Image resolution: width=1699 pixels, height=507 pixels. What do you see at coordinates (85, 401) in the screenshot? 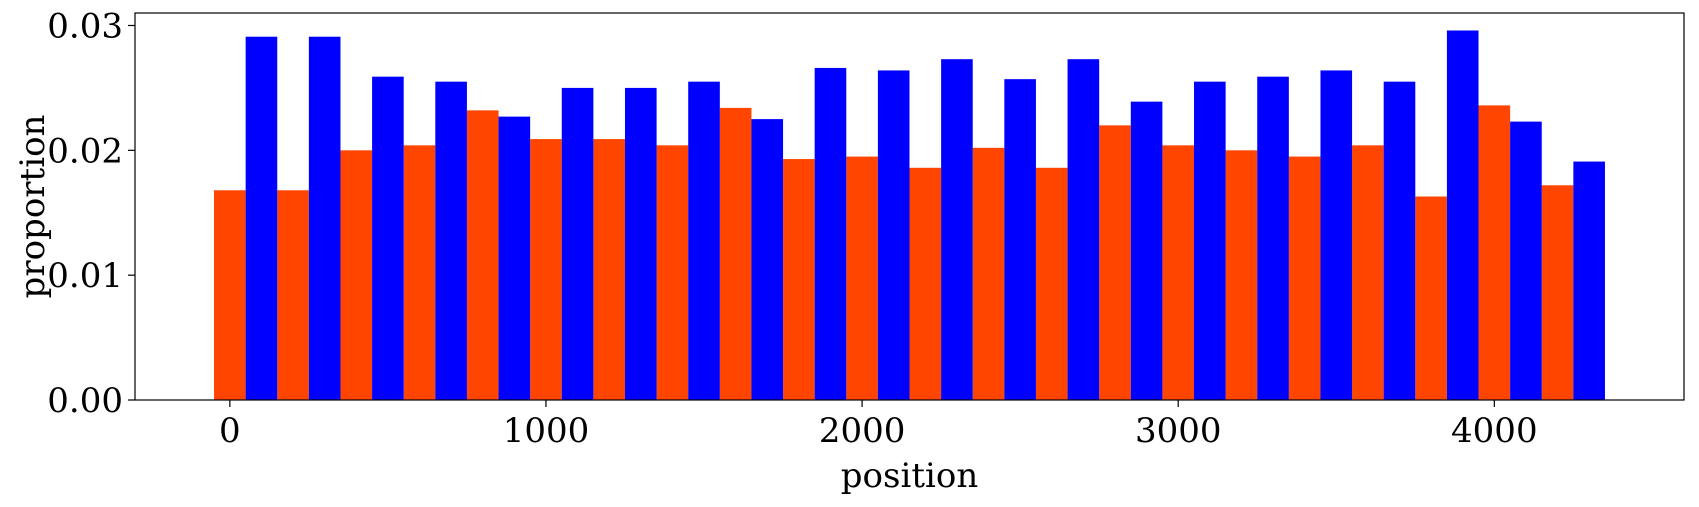
I see `y-tick-label: 0.00` at bounding box center [85, 401].